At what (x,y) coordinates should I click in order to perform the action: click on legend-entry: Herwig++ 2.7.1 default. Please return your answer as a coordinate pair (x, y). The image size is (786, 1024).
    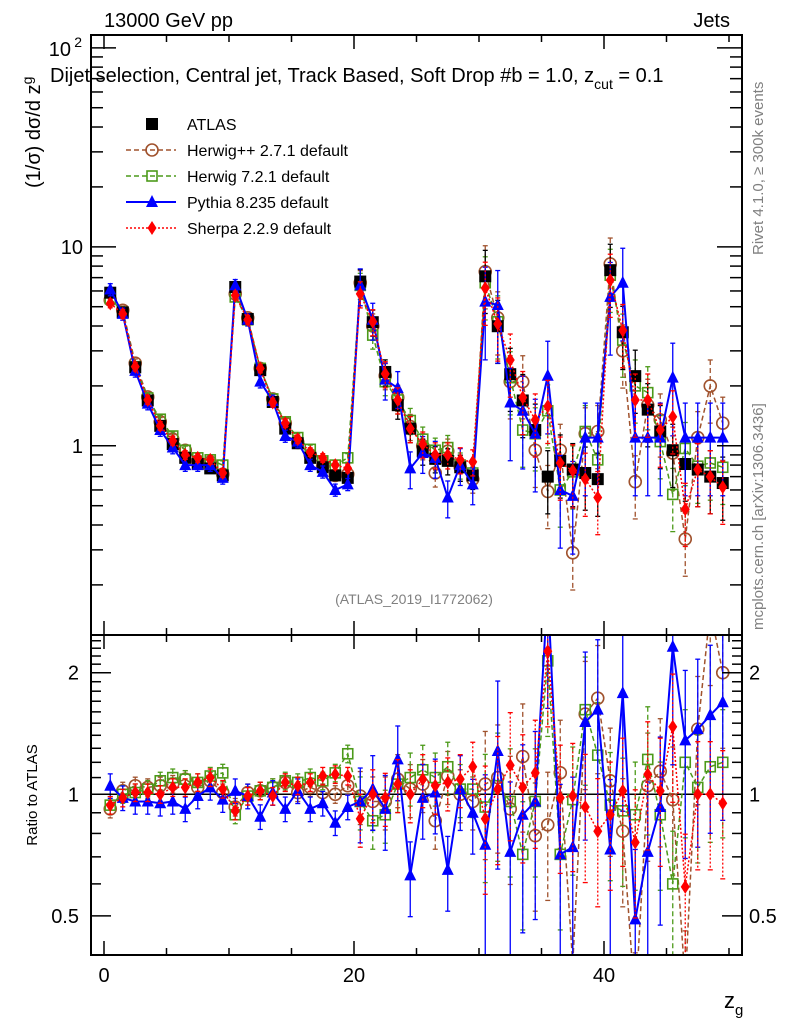
    Looking at the image, I should click on (237, 151).